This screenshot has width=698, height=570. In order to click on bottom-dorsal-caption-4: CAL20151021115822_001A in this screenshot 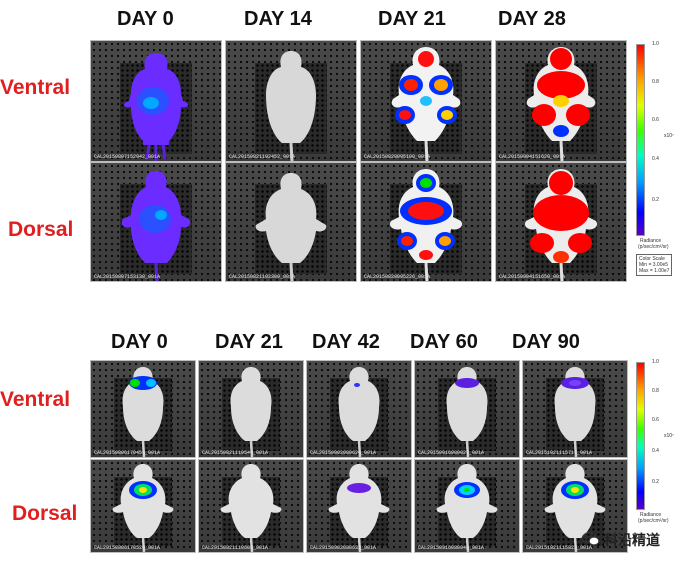, I will do `click(559, 548)`.